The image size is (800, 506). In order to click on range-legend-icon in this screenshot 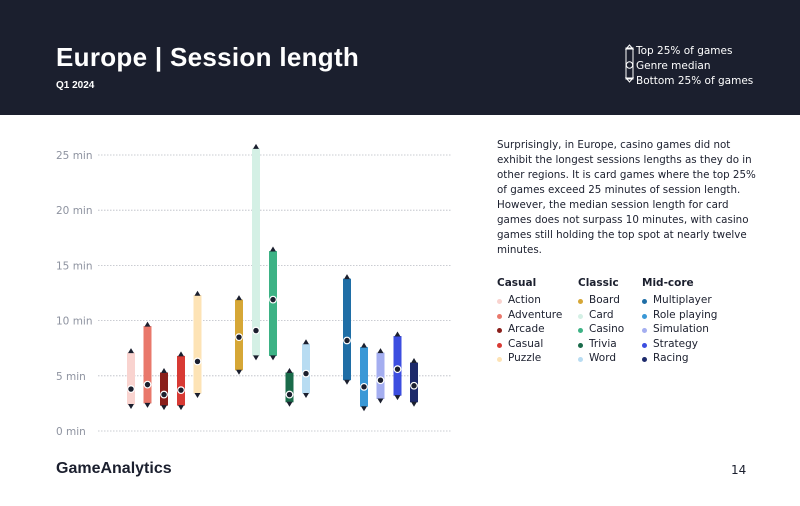, I will do `click(629, 63)`.